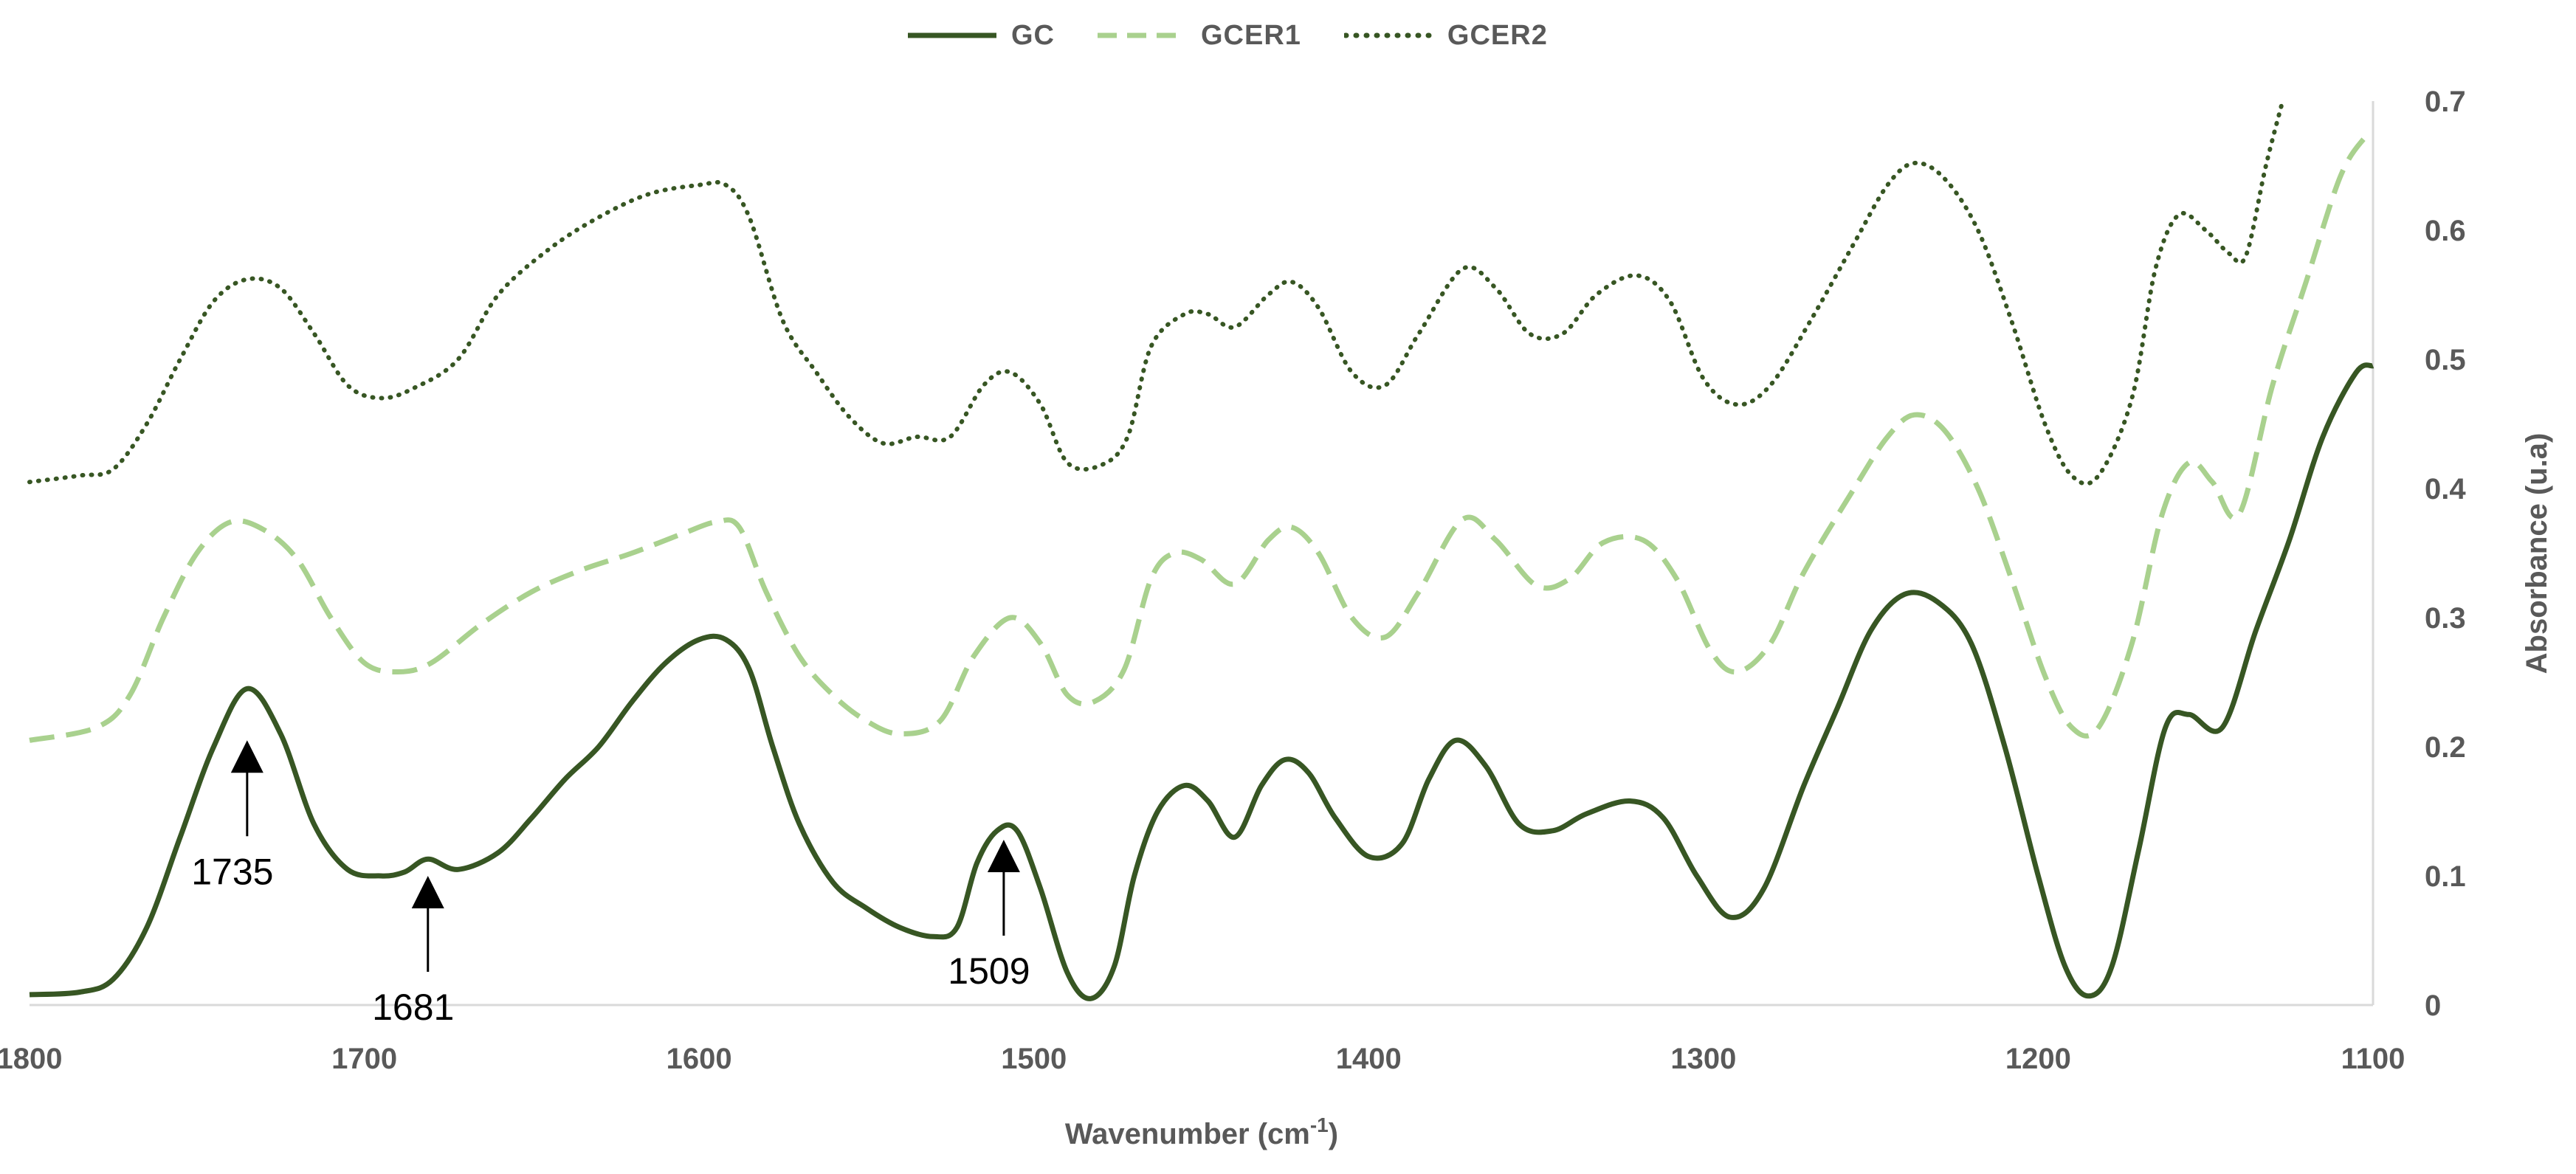  What do you see at coordinates (1199, 36) in the screenshot?
I see `legend-item-gcer1: GCER1` at bounding box center [1199, 36].